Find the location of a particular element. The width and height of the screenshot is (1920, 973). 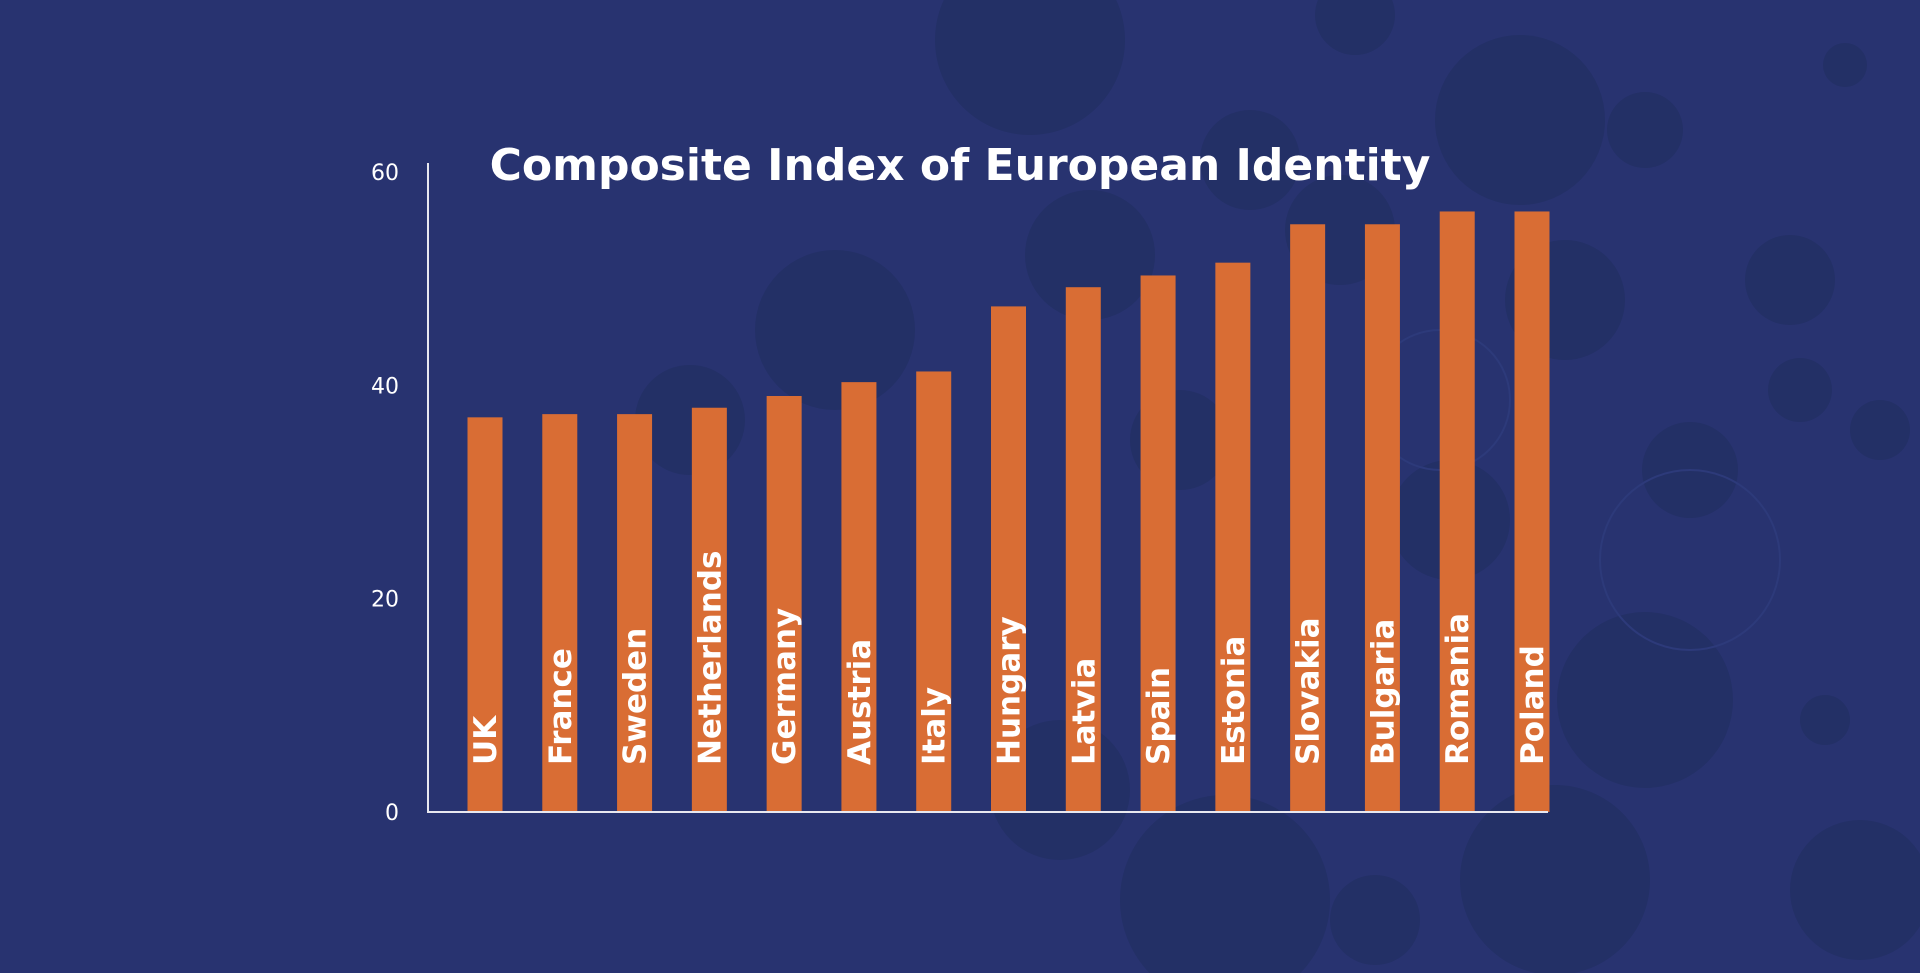

bar-uk is located at coordinates (485, 614).